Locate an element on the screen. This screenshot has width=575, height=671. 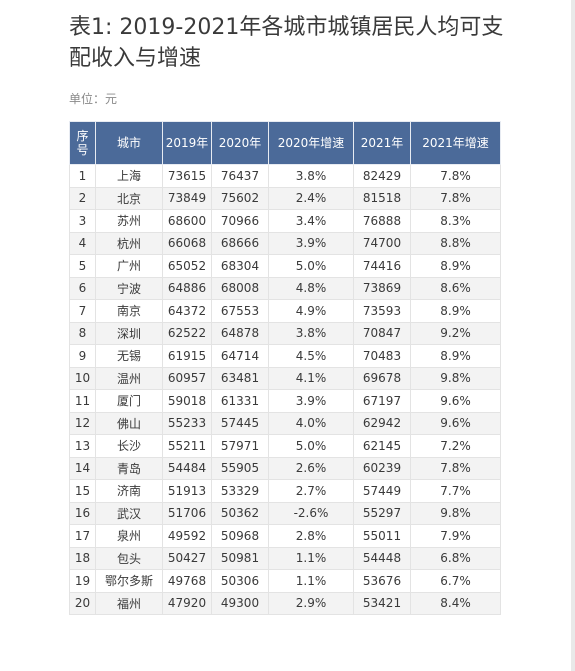
cell-rank: 9 is located at coordinates (82, 356).